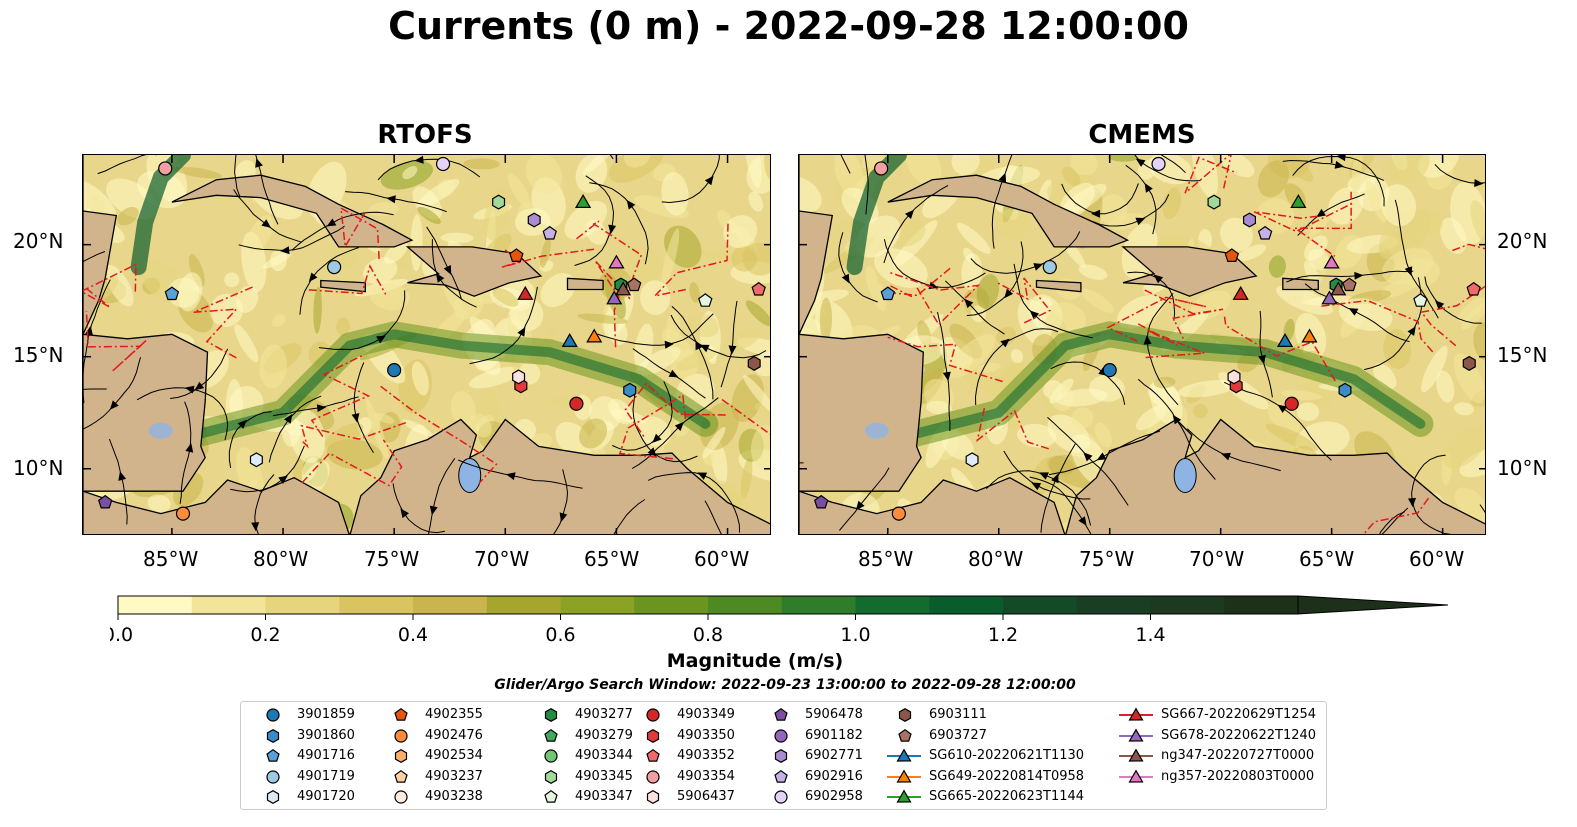 This screenshot has width=1577, height=827. Describe the element at coordinates (1007, 796) in the screenshot. I see `legend-label: SG665-20220623T1144` at that location.